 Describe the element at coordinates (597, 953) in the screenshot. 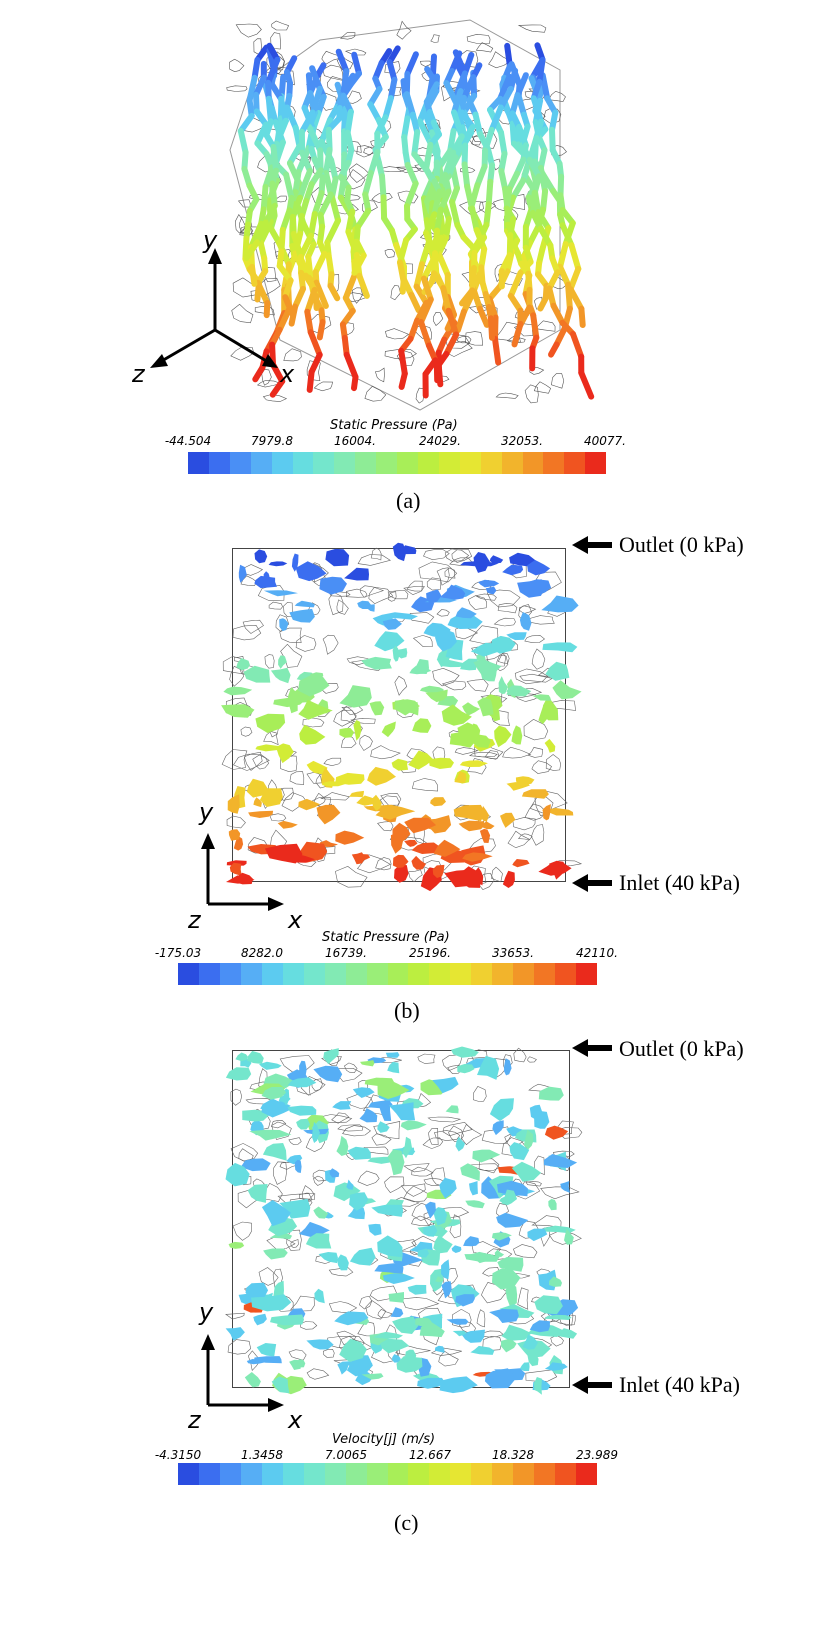

I see `colorbar-tick: 42110.` at that location.